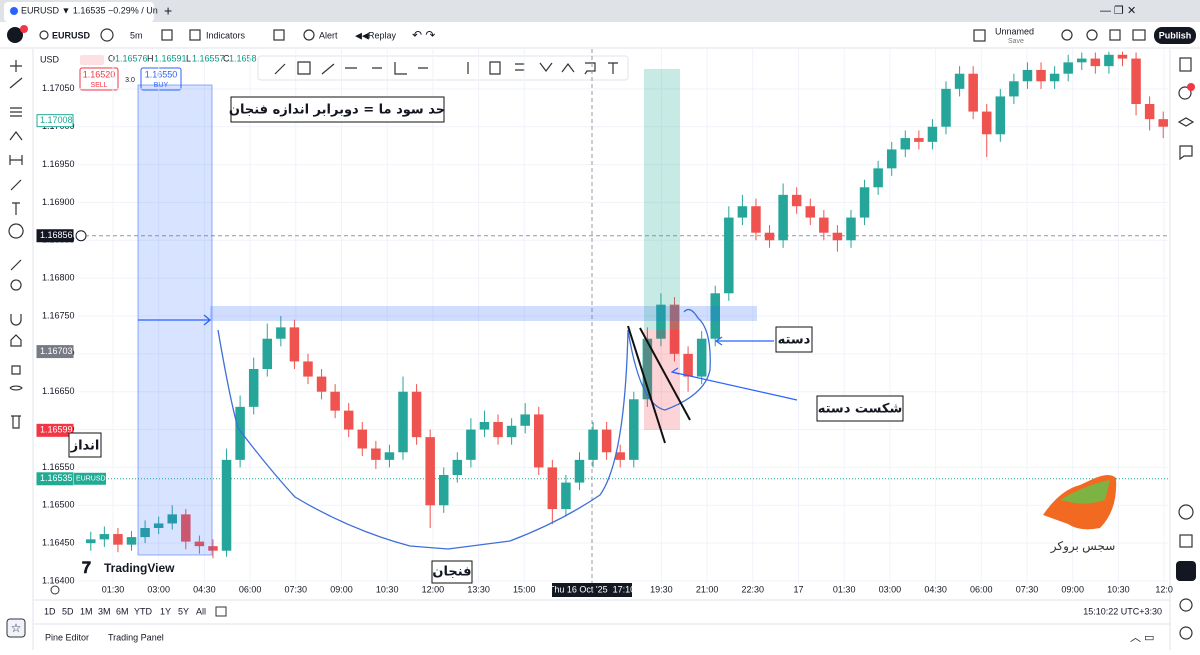 Image resolution: width=1200 pixels, height=655 pixels. Describe the element at coordinates (136, 35) in the screenshot. I see `interval: 5m` at that location.